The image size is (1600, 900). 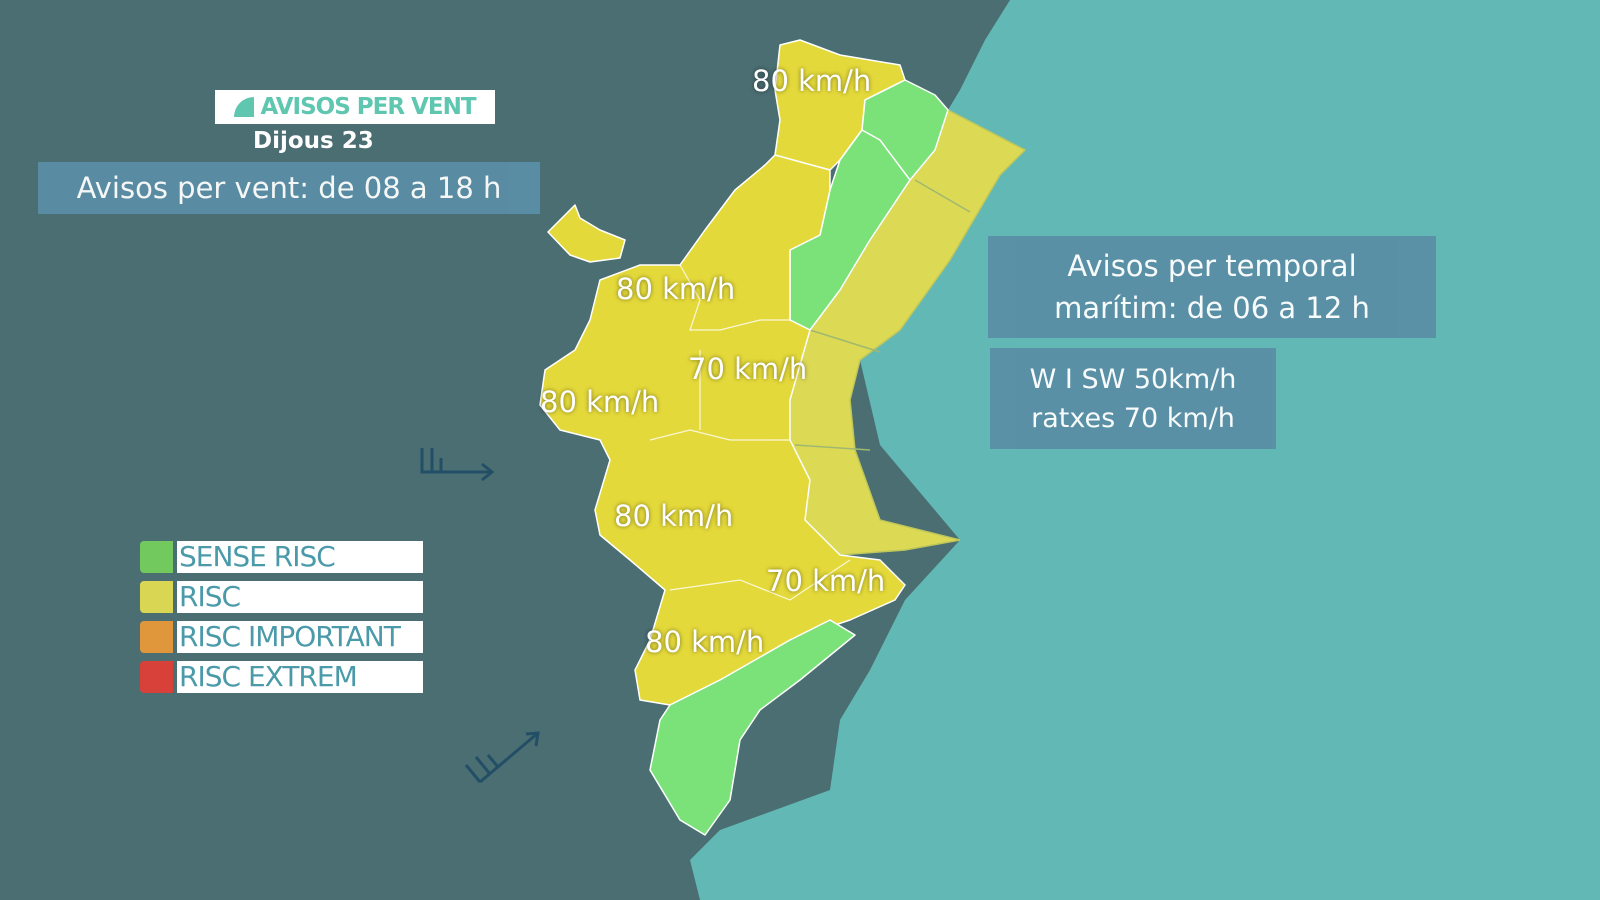 I want to click on legend-item: SENSE RISC, so click(x=281, y=557).